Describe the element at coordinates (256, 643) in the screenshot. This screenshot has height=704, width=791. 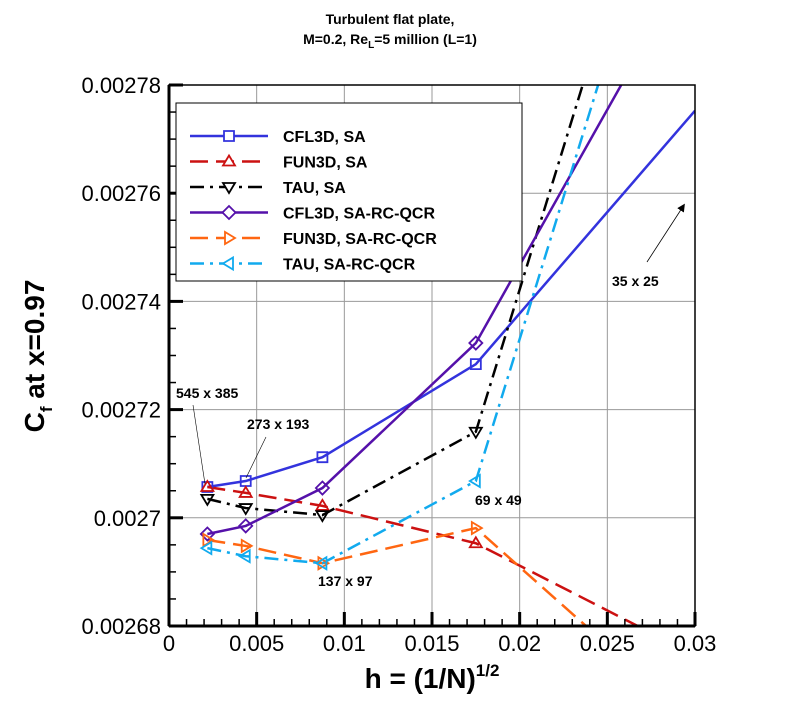
I see `x-tick-label: 0.005` at that location.